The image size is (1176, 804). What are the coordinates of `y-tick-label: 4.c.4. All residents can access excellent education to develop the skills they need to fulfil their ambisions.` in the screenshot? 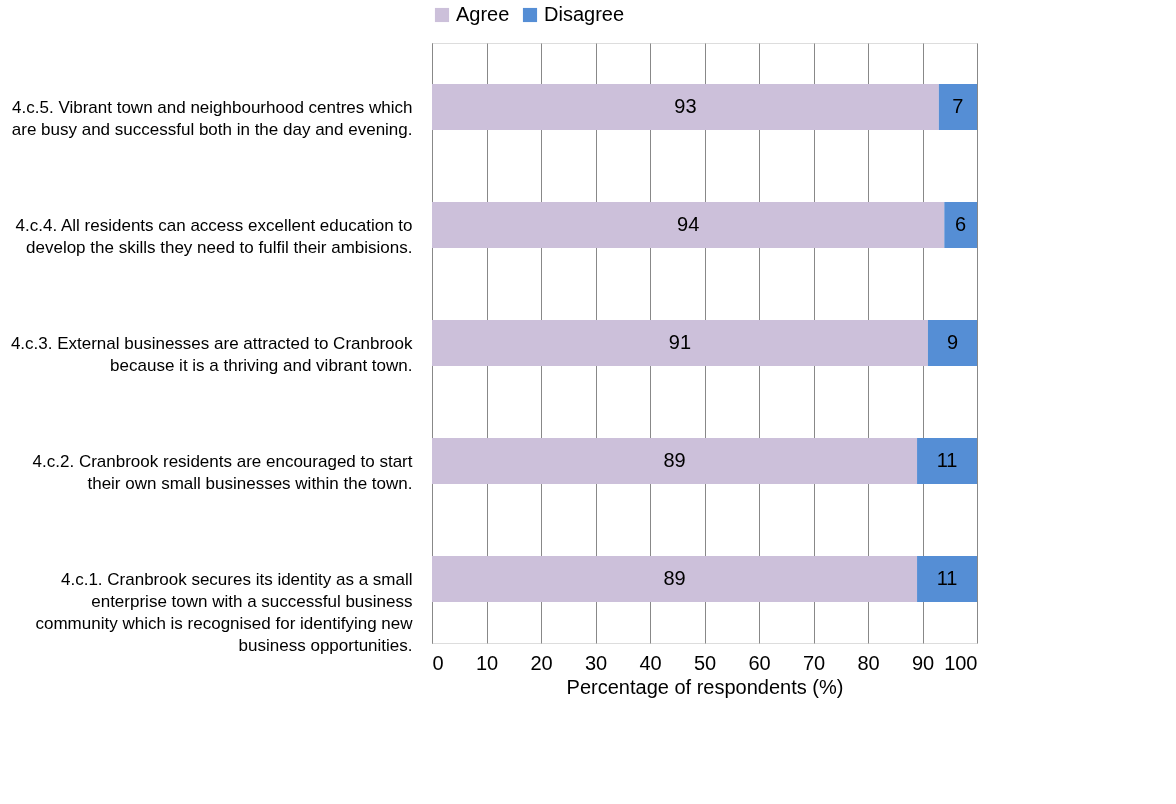 It's located at (214, 236).